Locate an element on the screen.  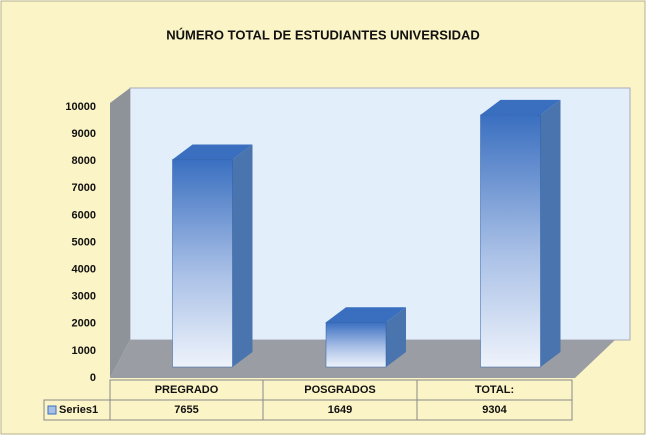
x-tick-label: PREGRADO is located at coordinates (187, 390).